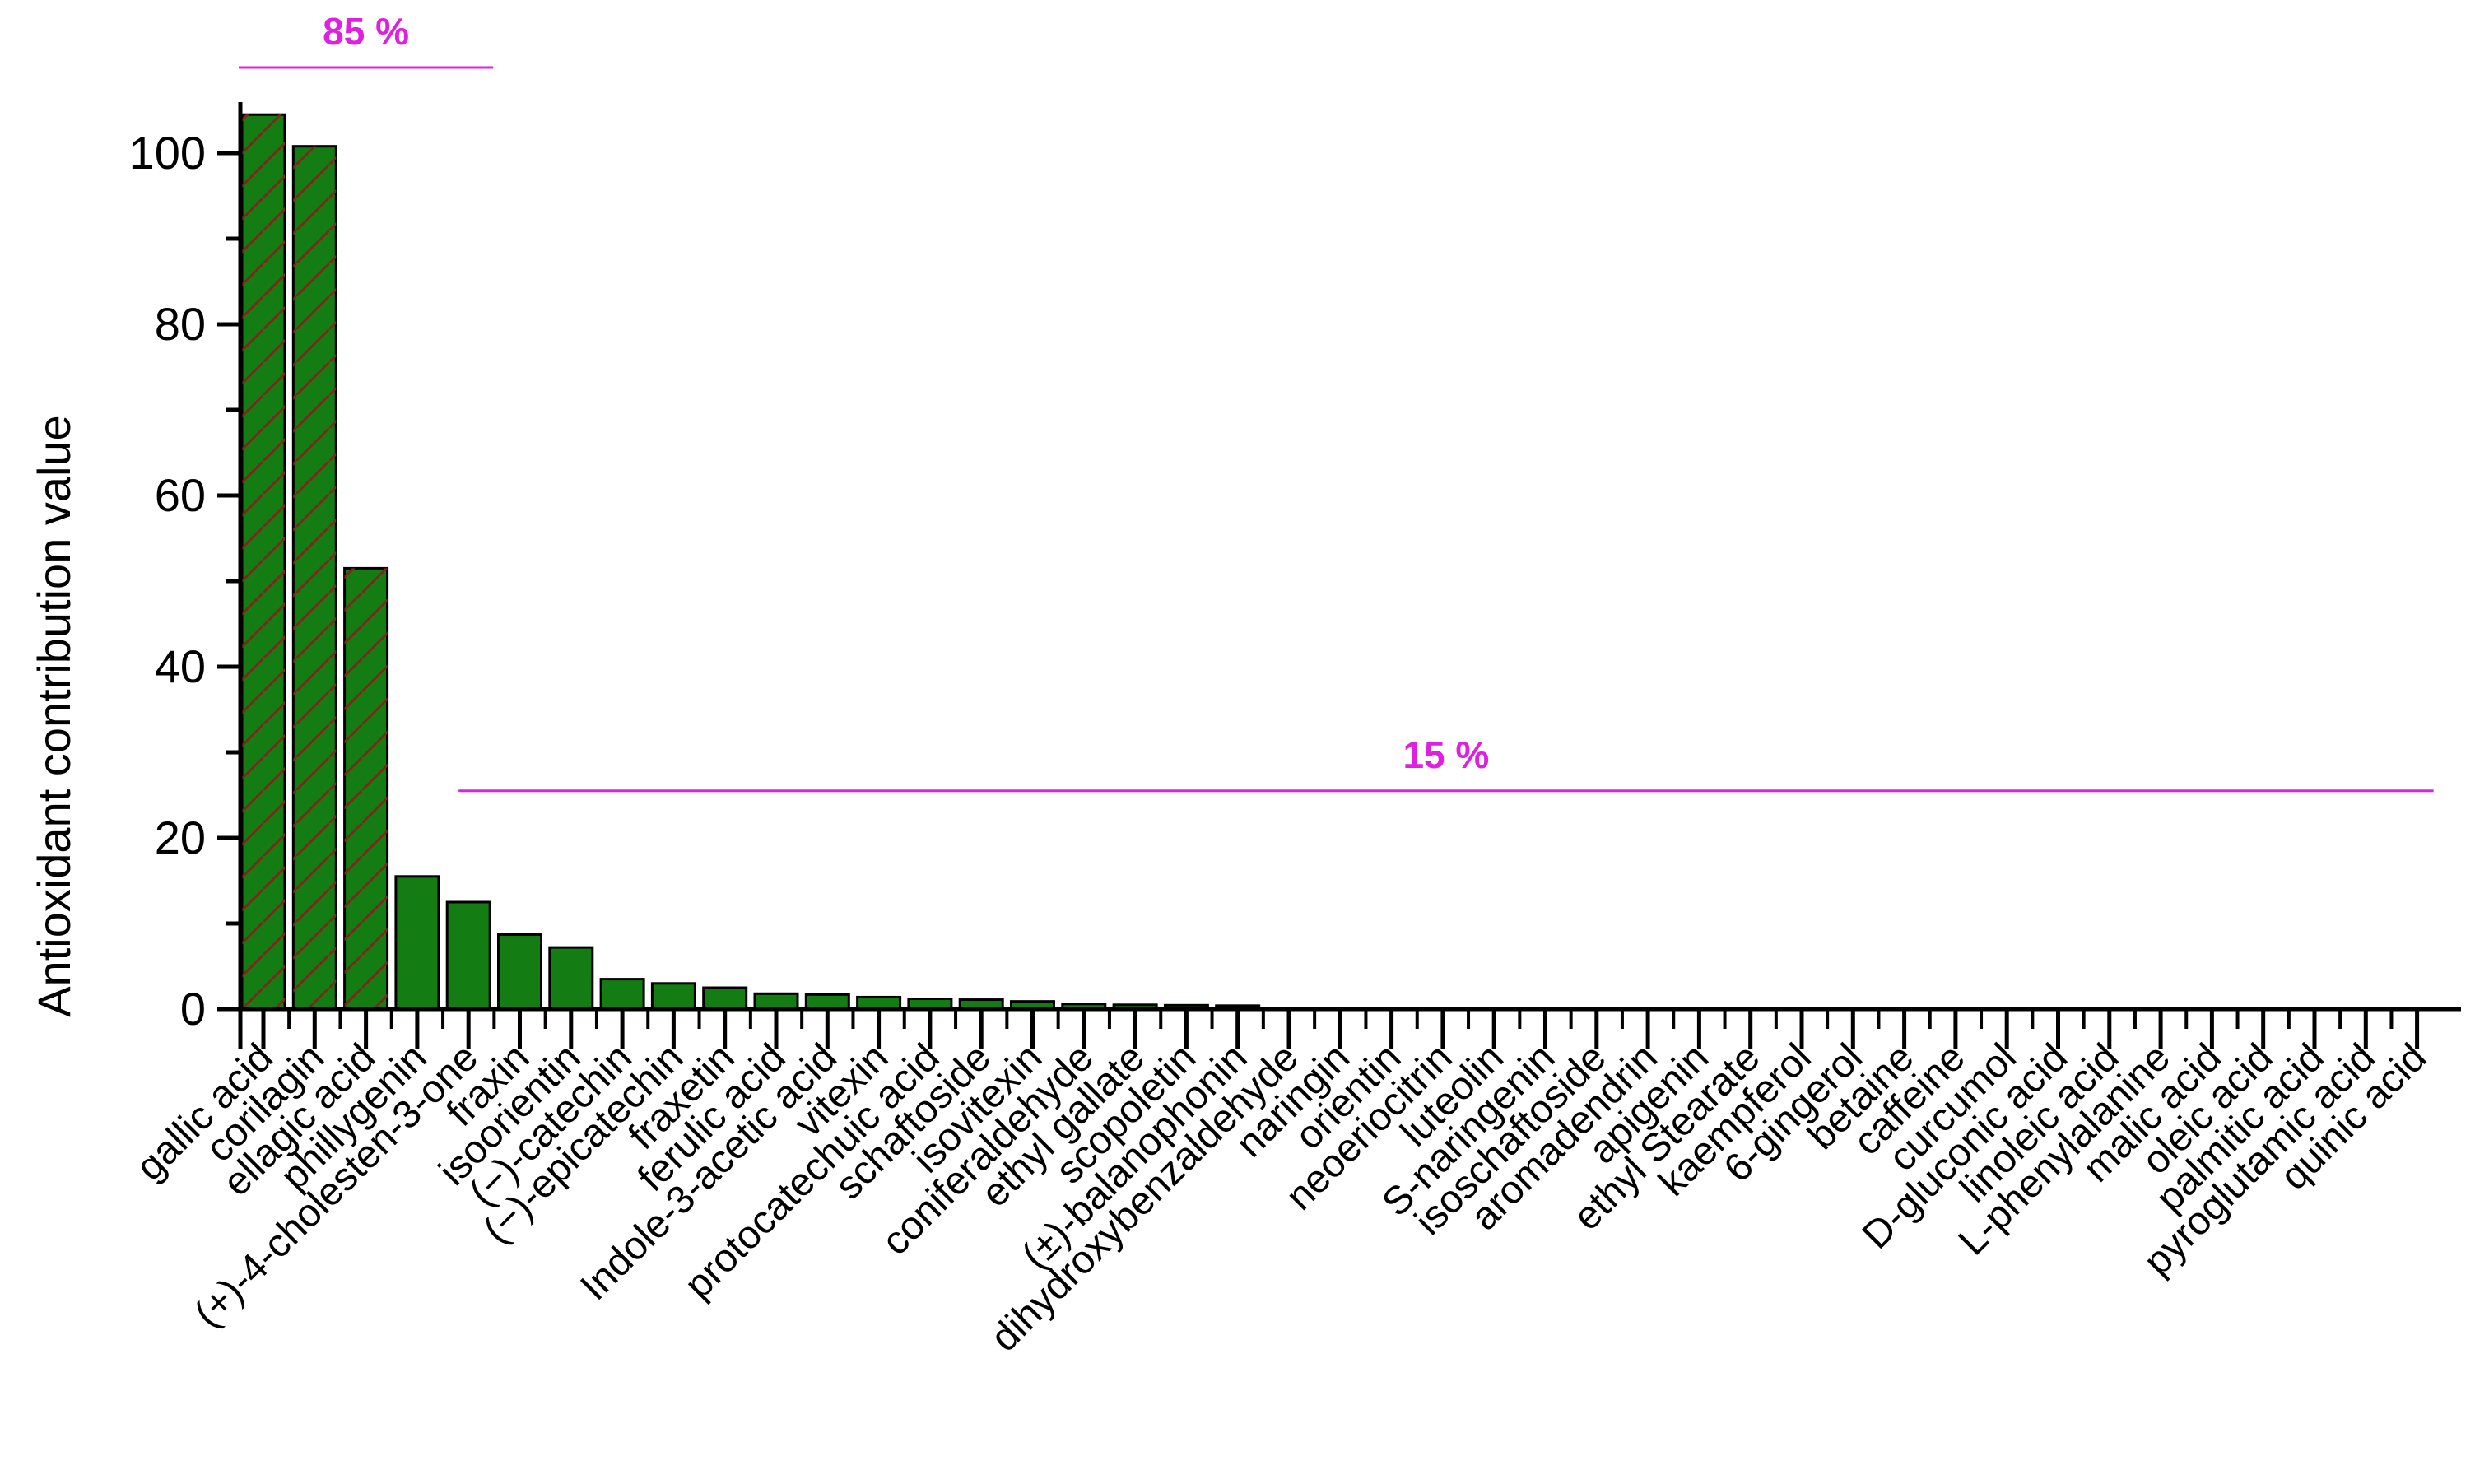  What do you see at coordinates (180, 837) in the screenshot?
I see `y-tick-label: 20` at bounding box center [180, 837].